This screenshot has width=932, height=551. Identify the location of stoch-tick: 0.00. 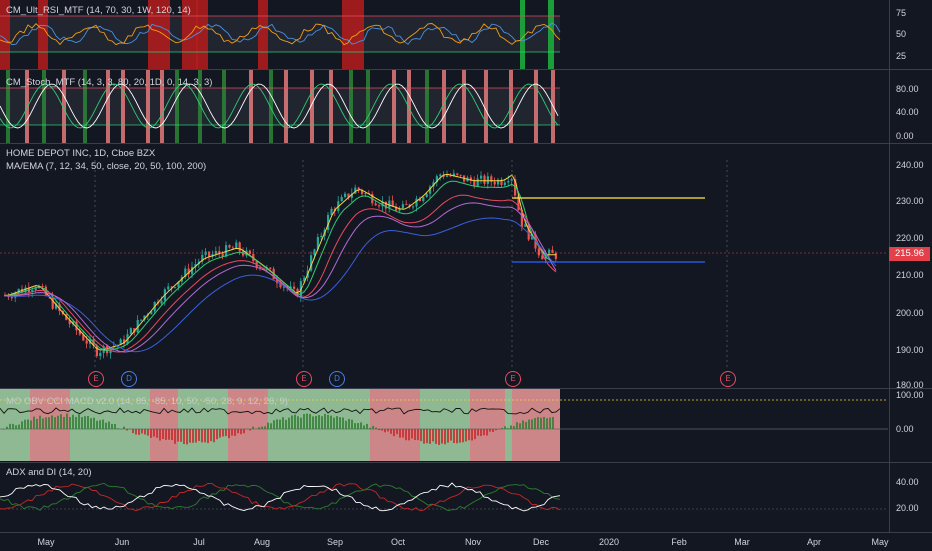
(905, 136).